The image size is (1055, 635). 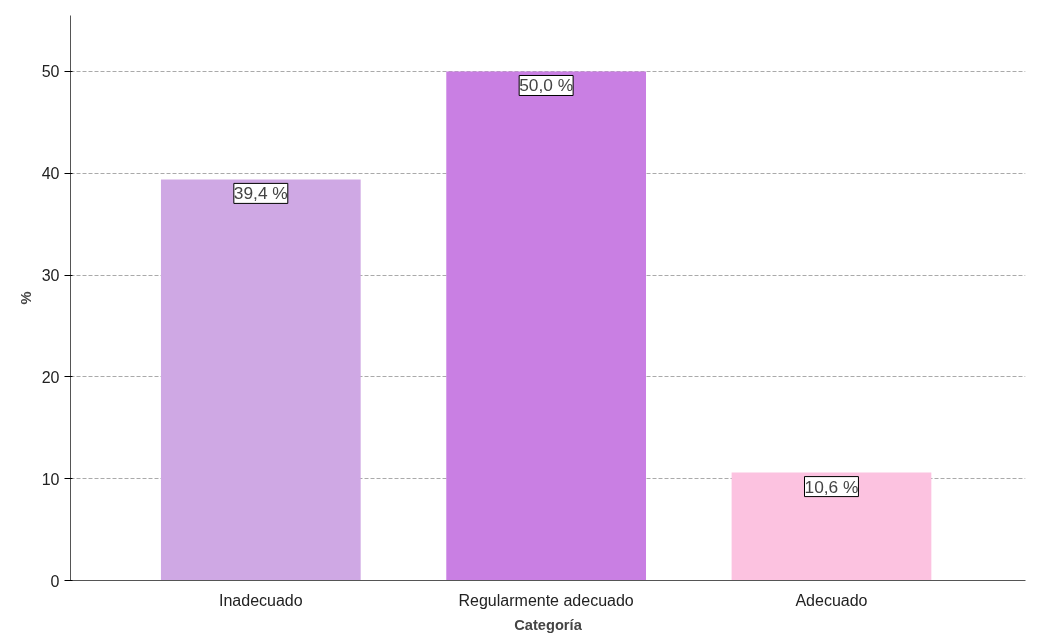 I want to click on y-tick-label: 50, so click(x=50, y=72).